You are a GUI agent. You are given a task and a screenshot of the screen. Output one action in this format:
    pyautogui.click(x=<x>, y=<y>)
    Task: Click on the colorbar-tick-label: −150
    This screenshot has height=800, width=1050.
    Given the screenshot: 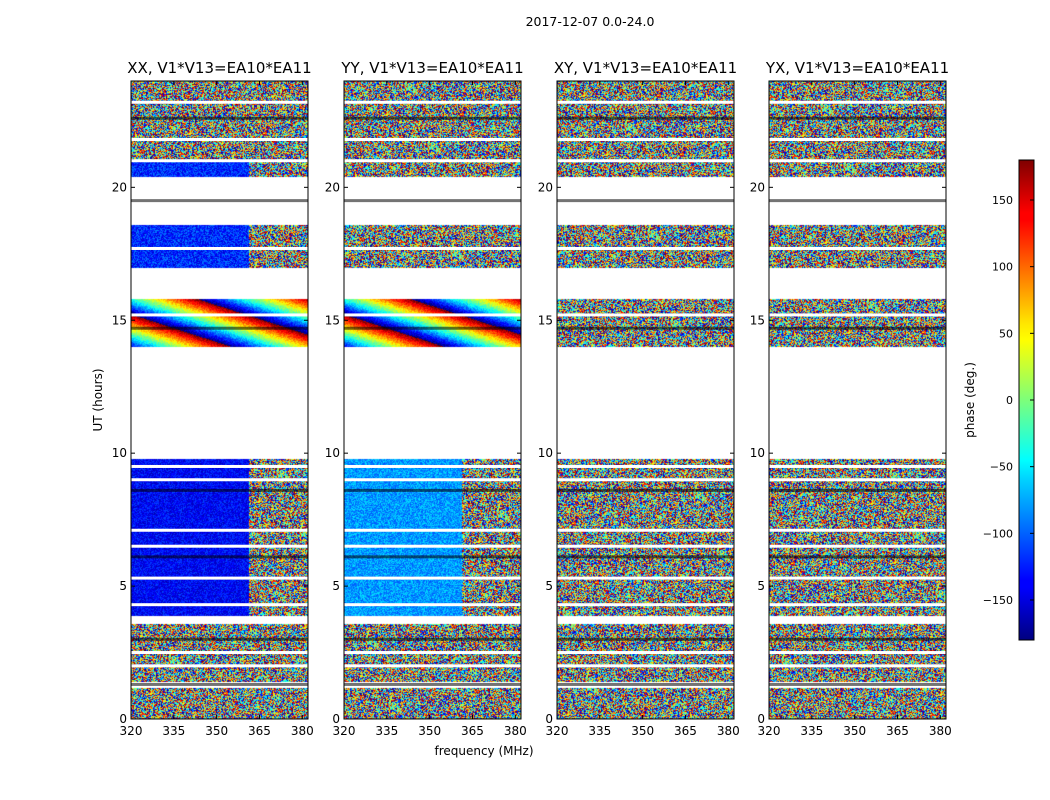 What is the action you would take?
    pyautogui.click(x=998, y=600)
    